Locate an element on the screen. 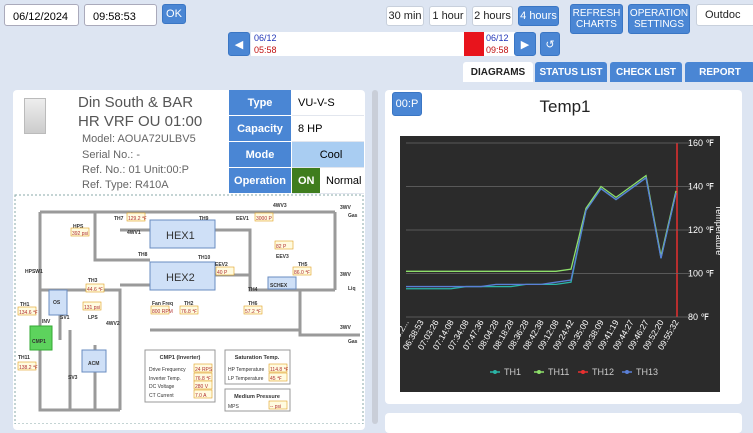 This screenshot has height=433, width=753. status-value: 8 HP is located at coordinates (328, 129).